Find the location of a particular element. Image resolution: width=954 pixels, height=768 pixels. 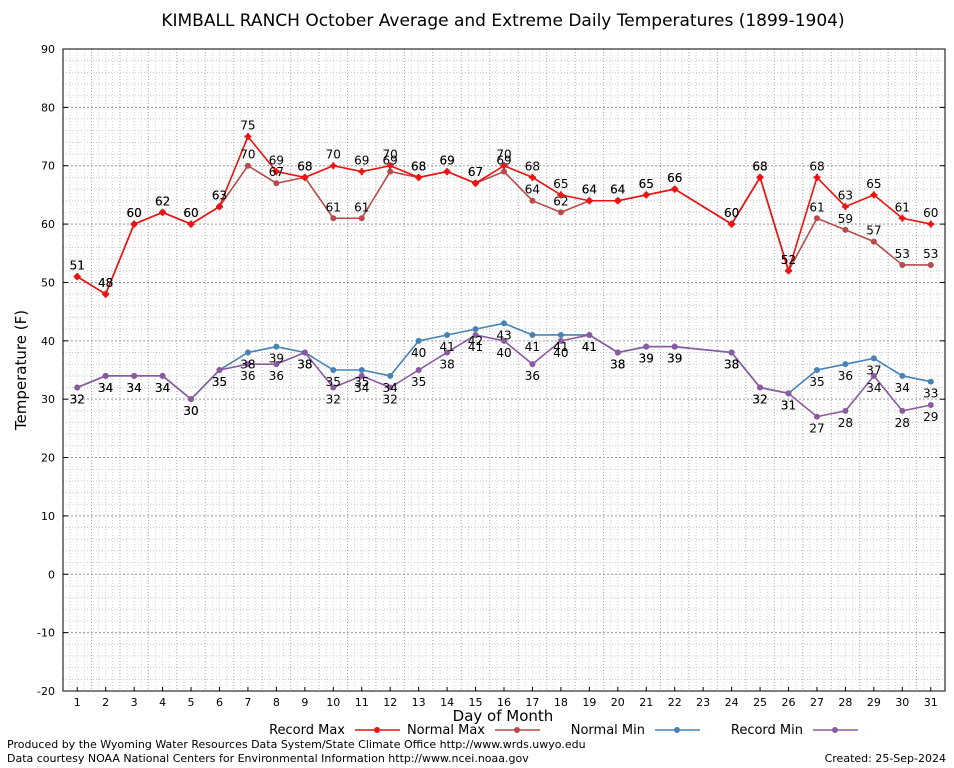

x-tick-label: 24 is located at coordinates (732, 702).